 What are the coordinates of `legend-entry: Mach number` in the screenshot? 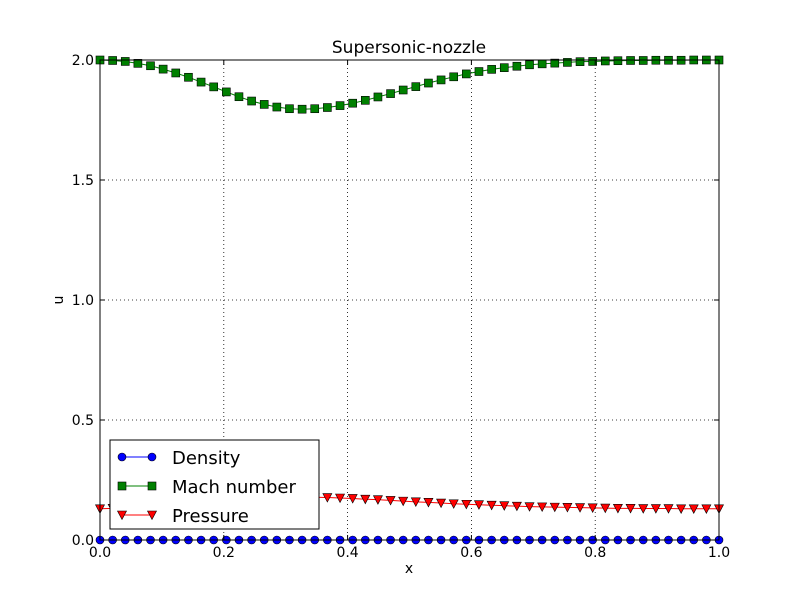 It's located at (206, 487).